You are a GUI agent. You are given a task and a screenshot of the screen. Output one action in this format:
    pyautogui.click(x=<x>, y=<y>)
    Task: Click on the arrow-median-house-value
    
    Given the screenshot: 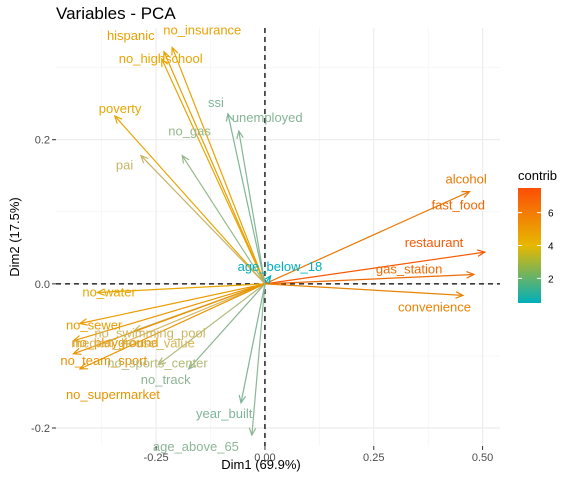 What is the action you would take?
    pyautogui.click(x=192, y=314)
    